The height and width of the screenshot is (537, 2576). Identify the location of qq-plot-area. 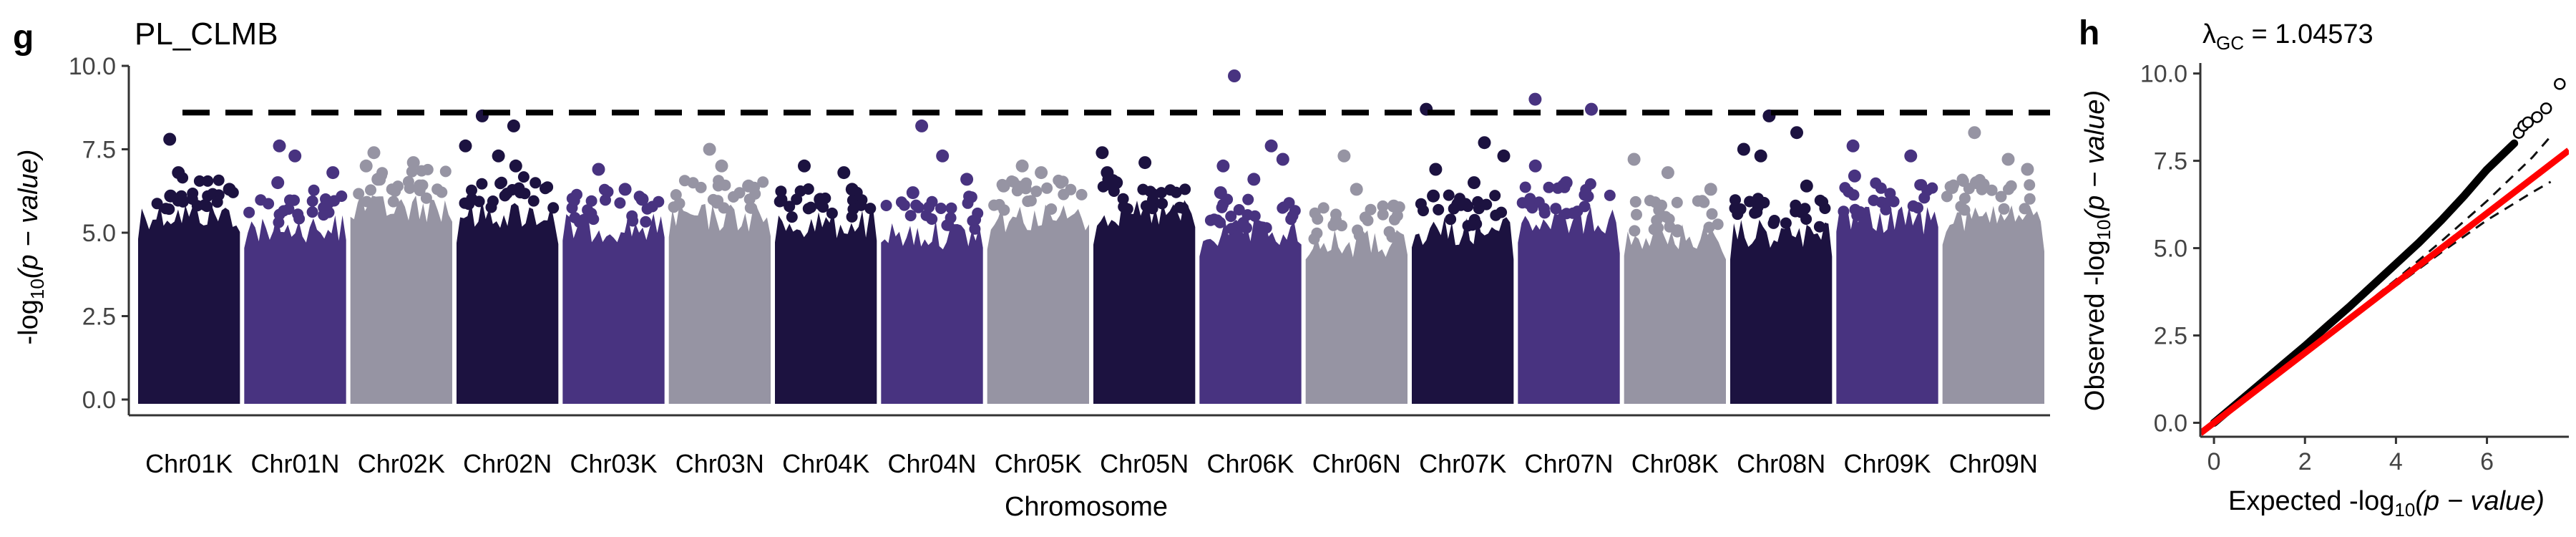
(2384, 257).